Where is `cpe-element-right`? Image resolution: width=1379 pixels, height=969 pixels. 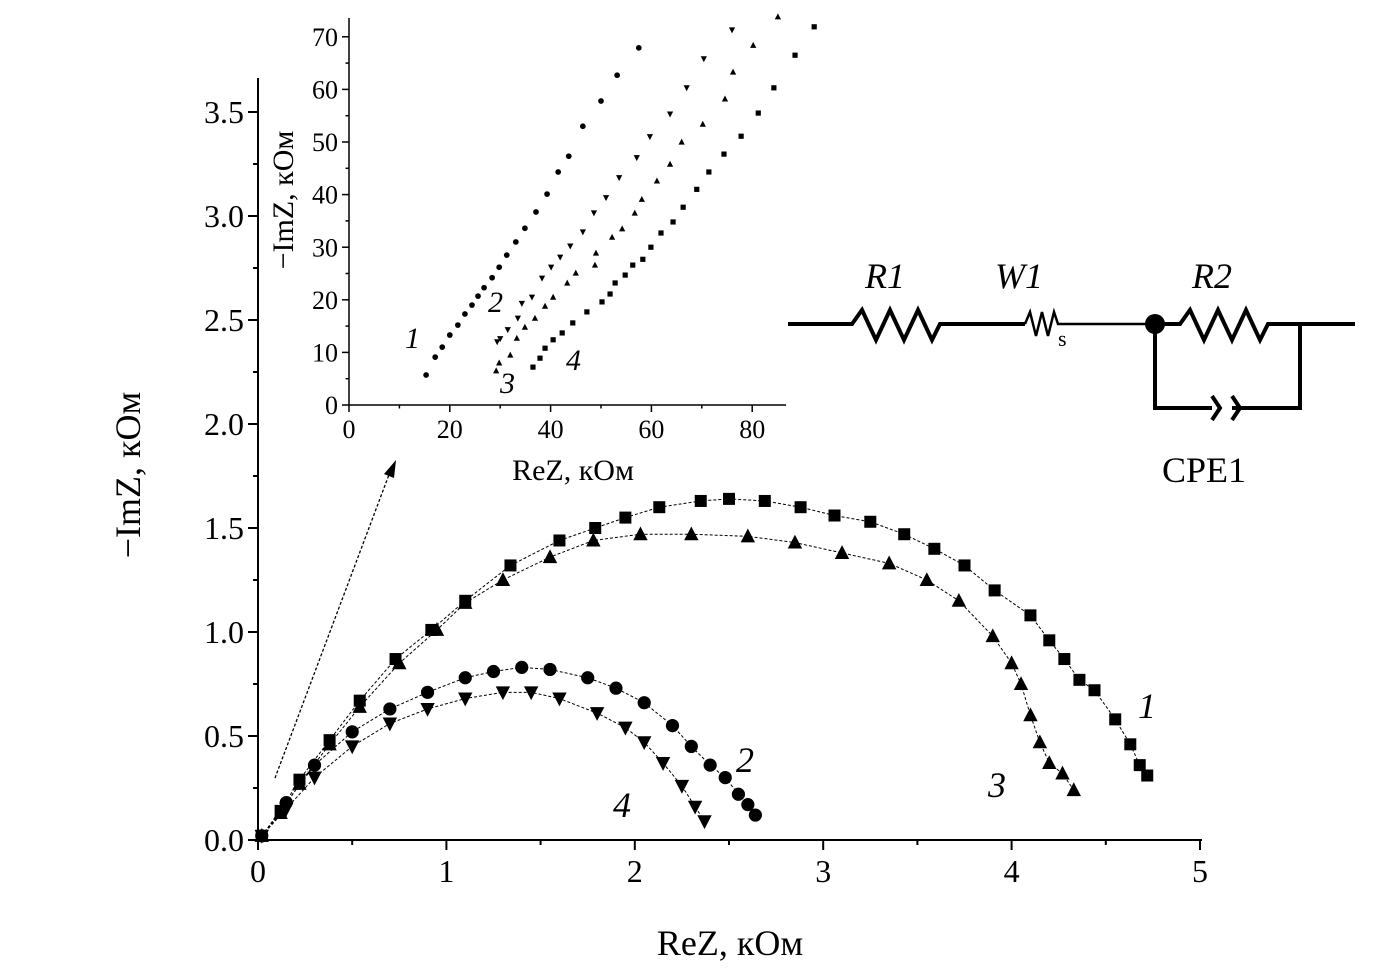 cpe-element-right is located at coordinates (1236, 408).